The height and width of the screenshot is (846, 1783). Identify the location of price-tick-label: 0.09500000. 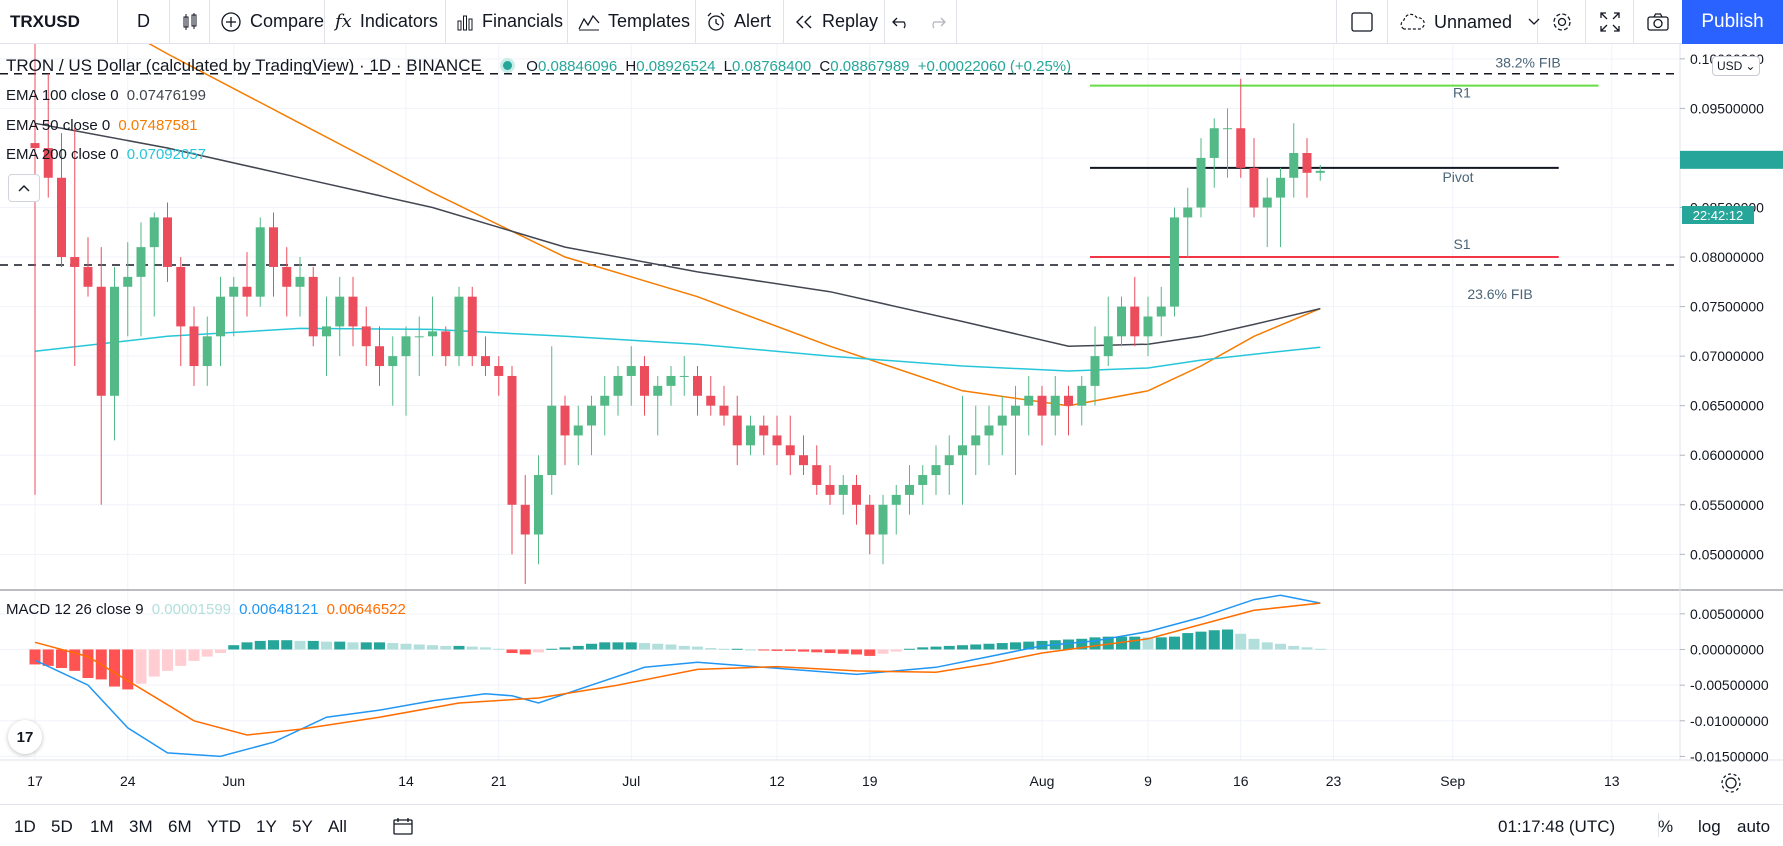
(1727, 108).